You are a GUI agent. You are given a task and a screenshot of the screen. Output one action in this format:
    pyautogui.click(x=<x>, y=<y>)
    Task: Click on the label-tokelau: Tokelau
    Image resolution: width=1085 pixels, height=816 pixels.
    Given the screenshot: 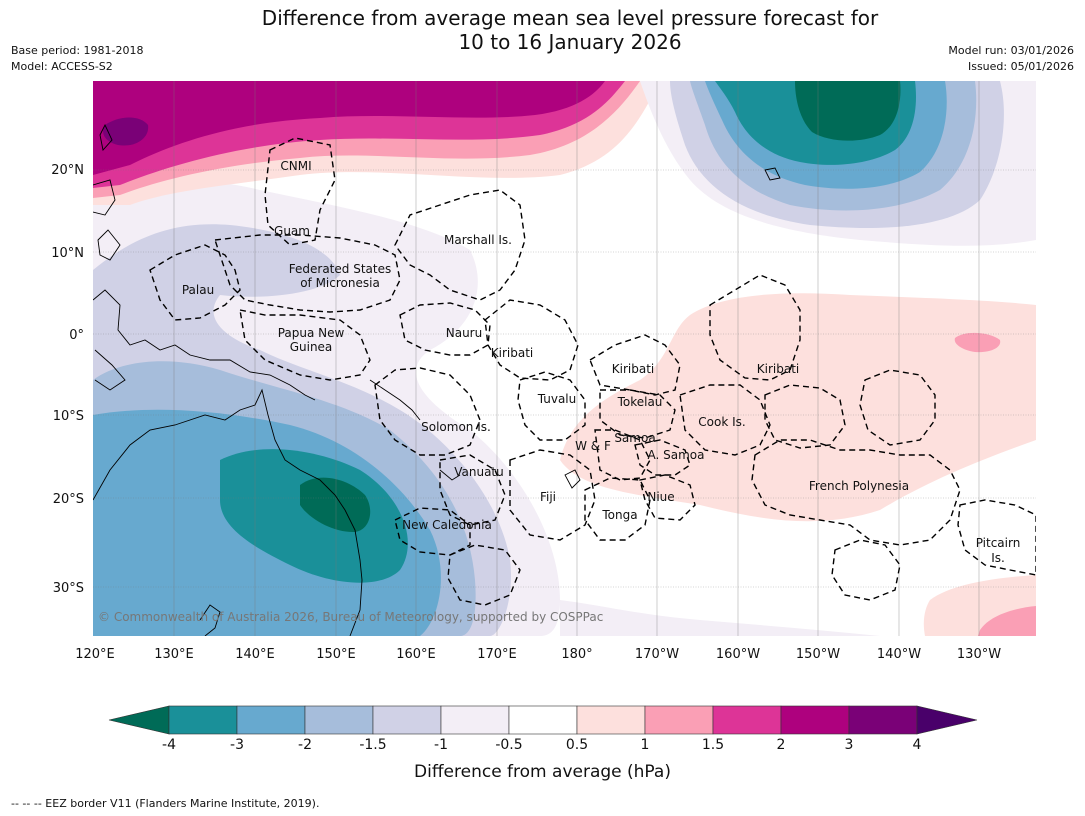 What is the action you would take?
    pyautogui.click(x=640, y=402)
    